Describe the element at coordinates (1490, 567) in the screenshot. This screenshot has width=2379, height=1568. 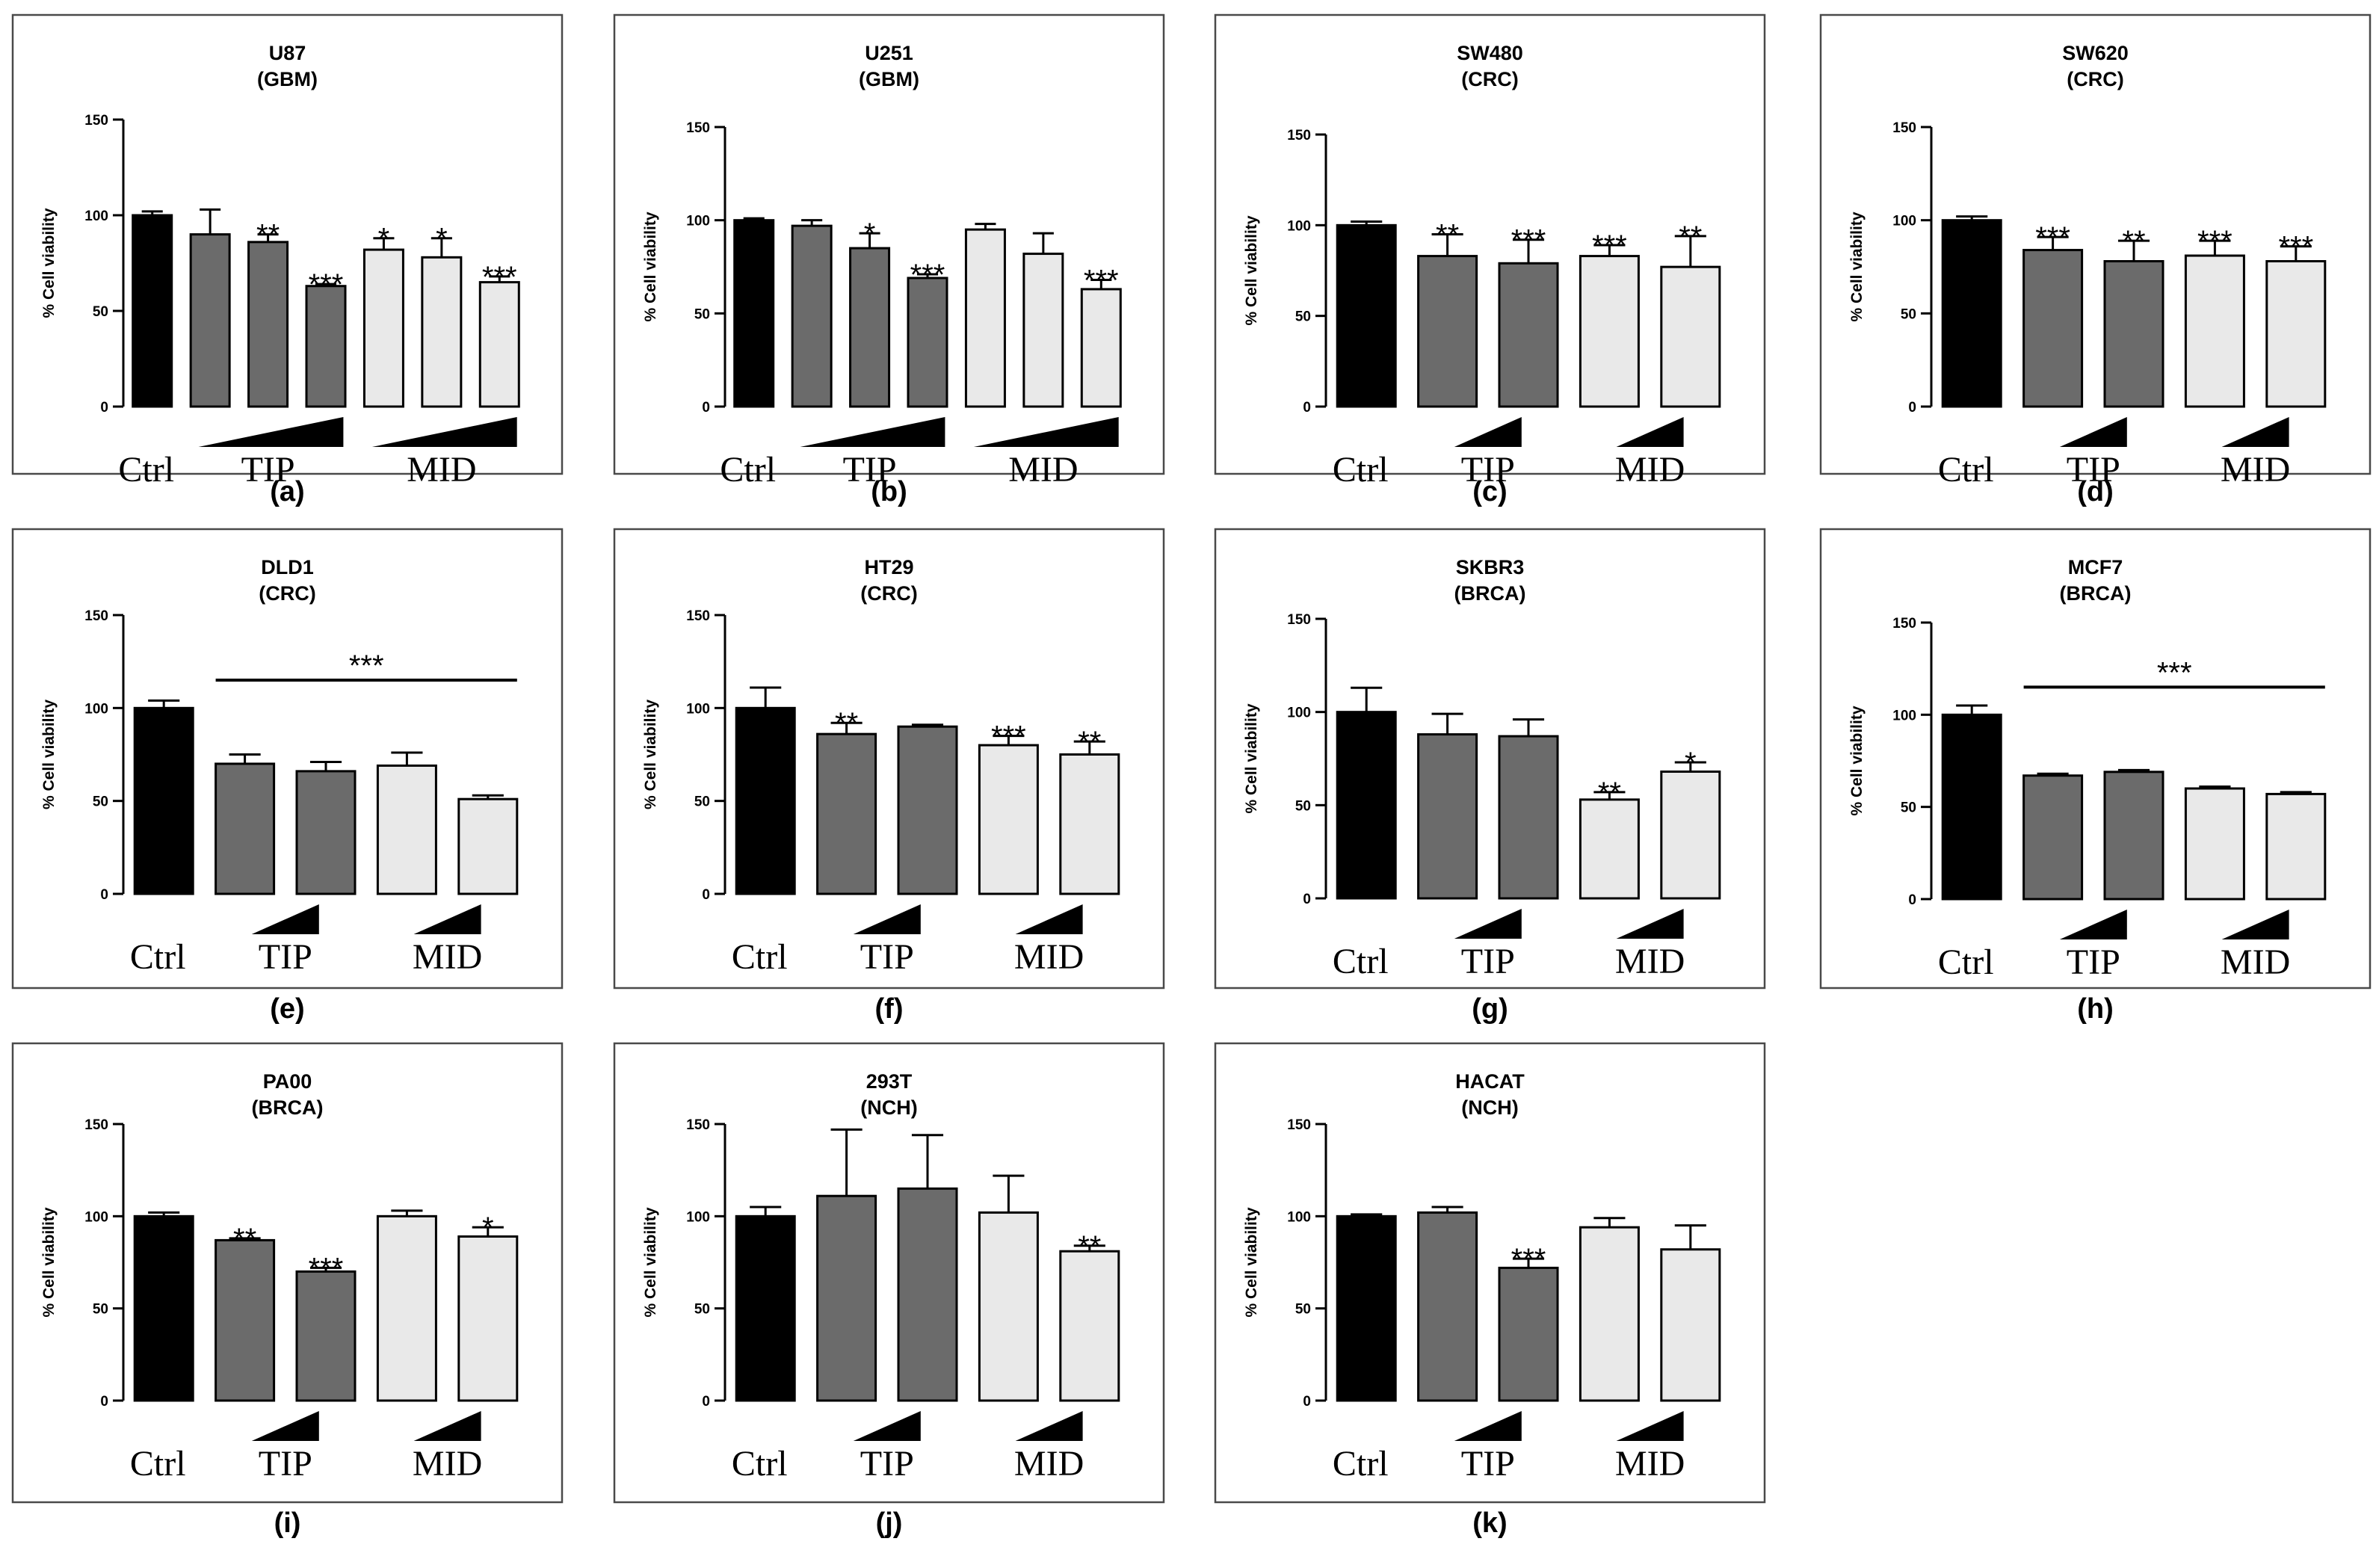
I see `chart-title: SKBR3` at that location.